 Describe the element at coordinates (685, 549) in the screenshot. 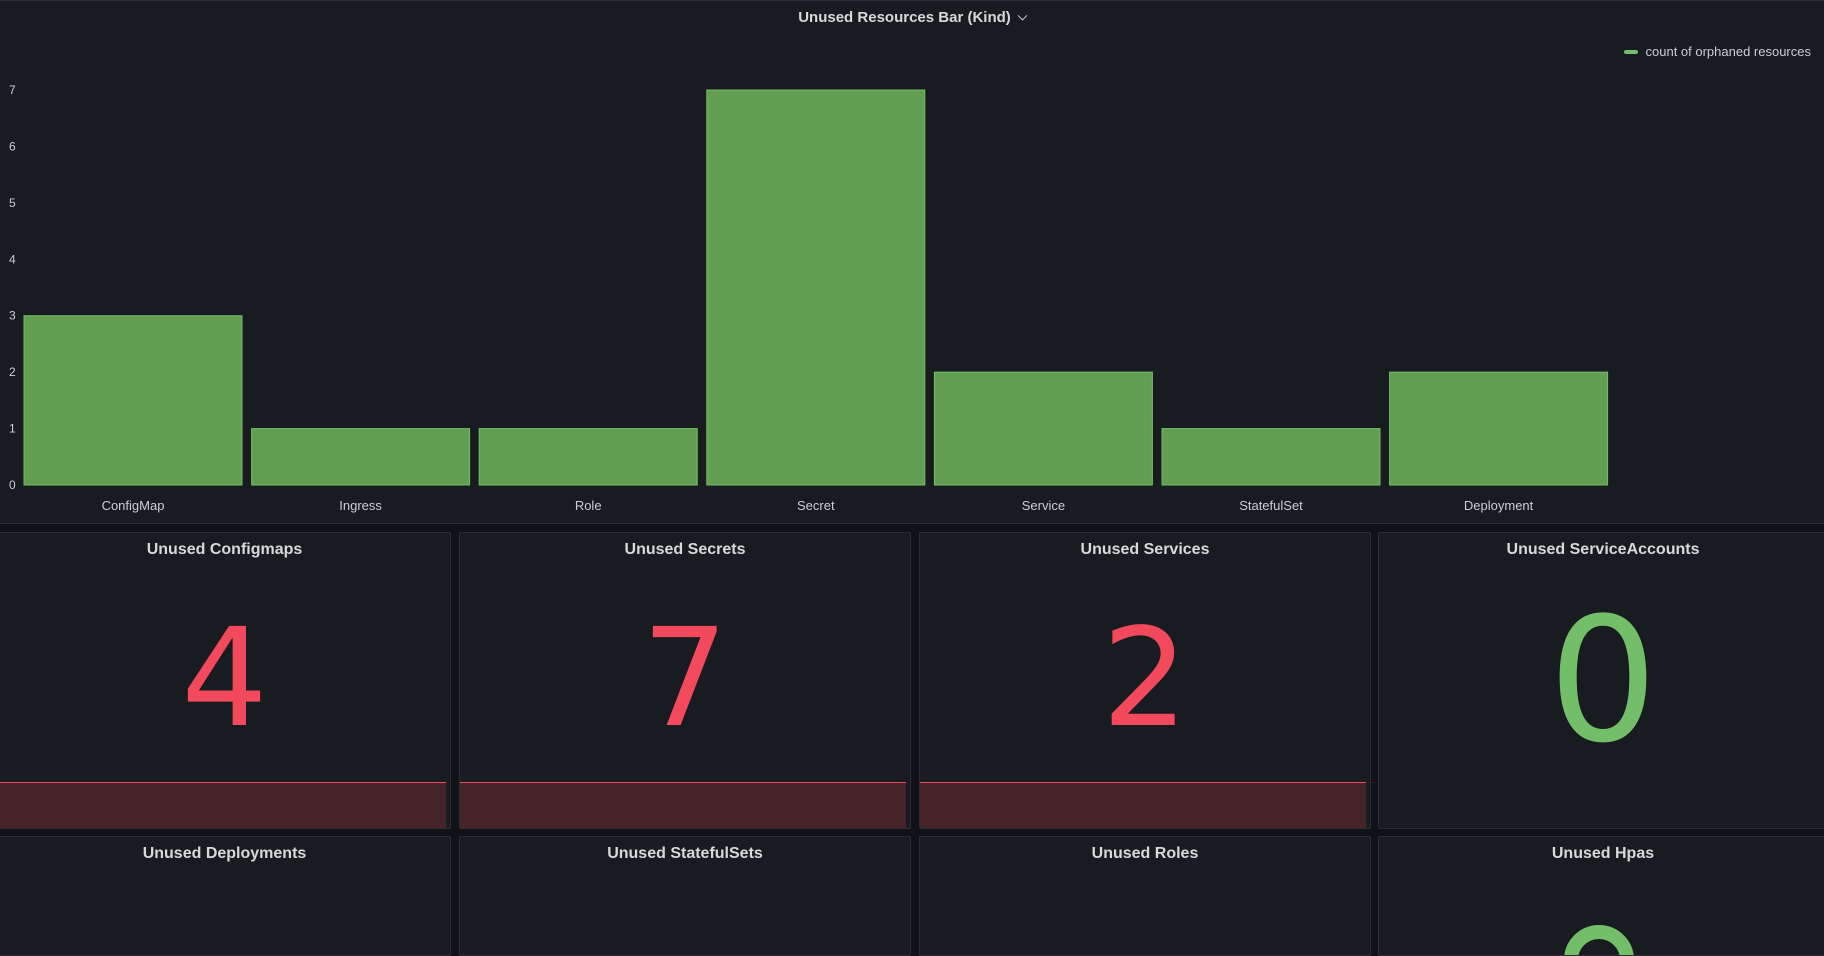

I see `stat-panel-title: Unused Secrets` at that location.